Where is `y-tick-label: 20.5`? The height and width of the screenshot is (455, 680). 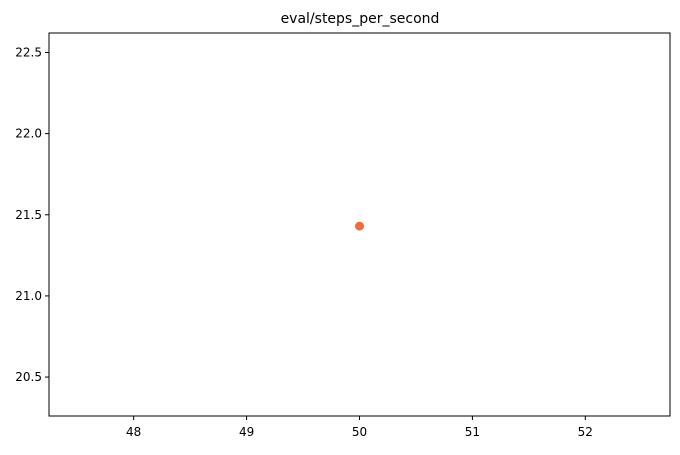
y-tick-label: 20.5 is located at coordinates (28, 377).